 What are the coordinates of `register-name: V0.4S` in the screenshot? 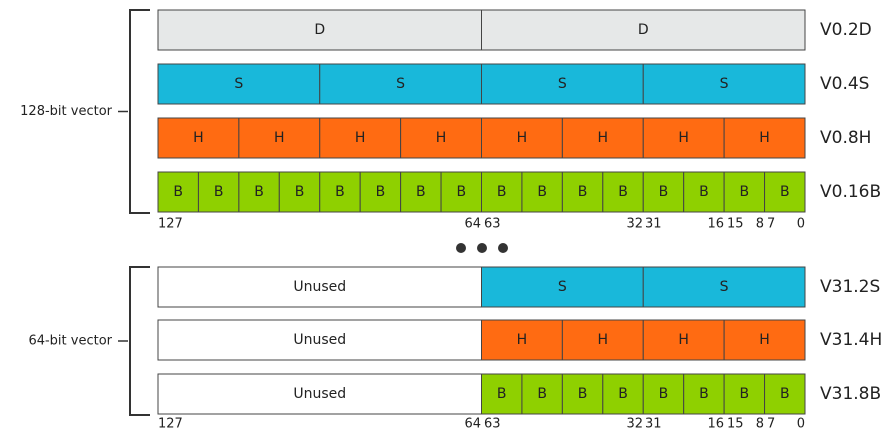 It's located at (844, 84).